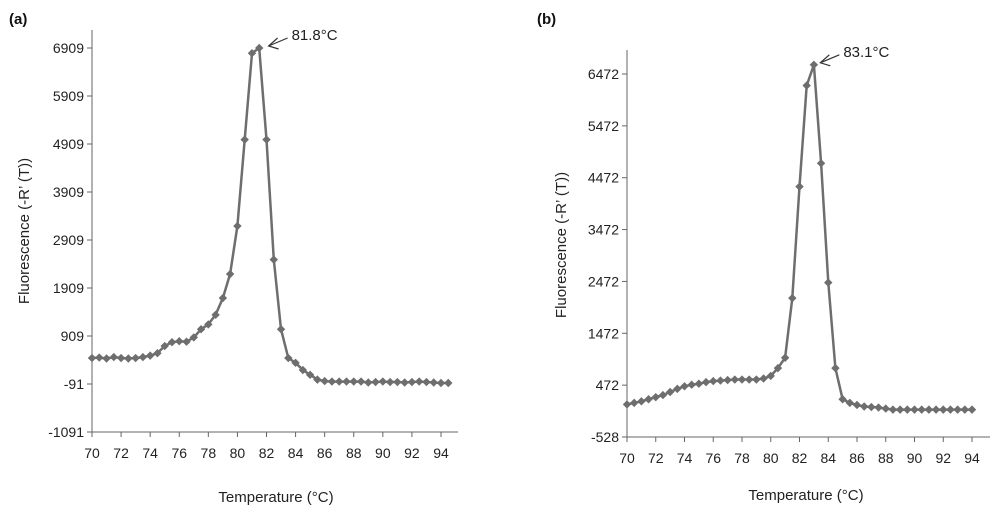  Describe the element at coordinates (656, 458) in the screenshot. I see `panel-b-xtick-label: 72` at that location.